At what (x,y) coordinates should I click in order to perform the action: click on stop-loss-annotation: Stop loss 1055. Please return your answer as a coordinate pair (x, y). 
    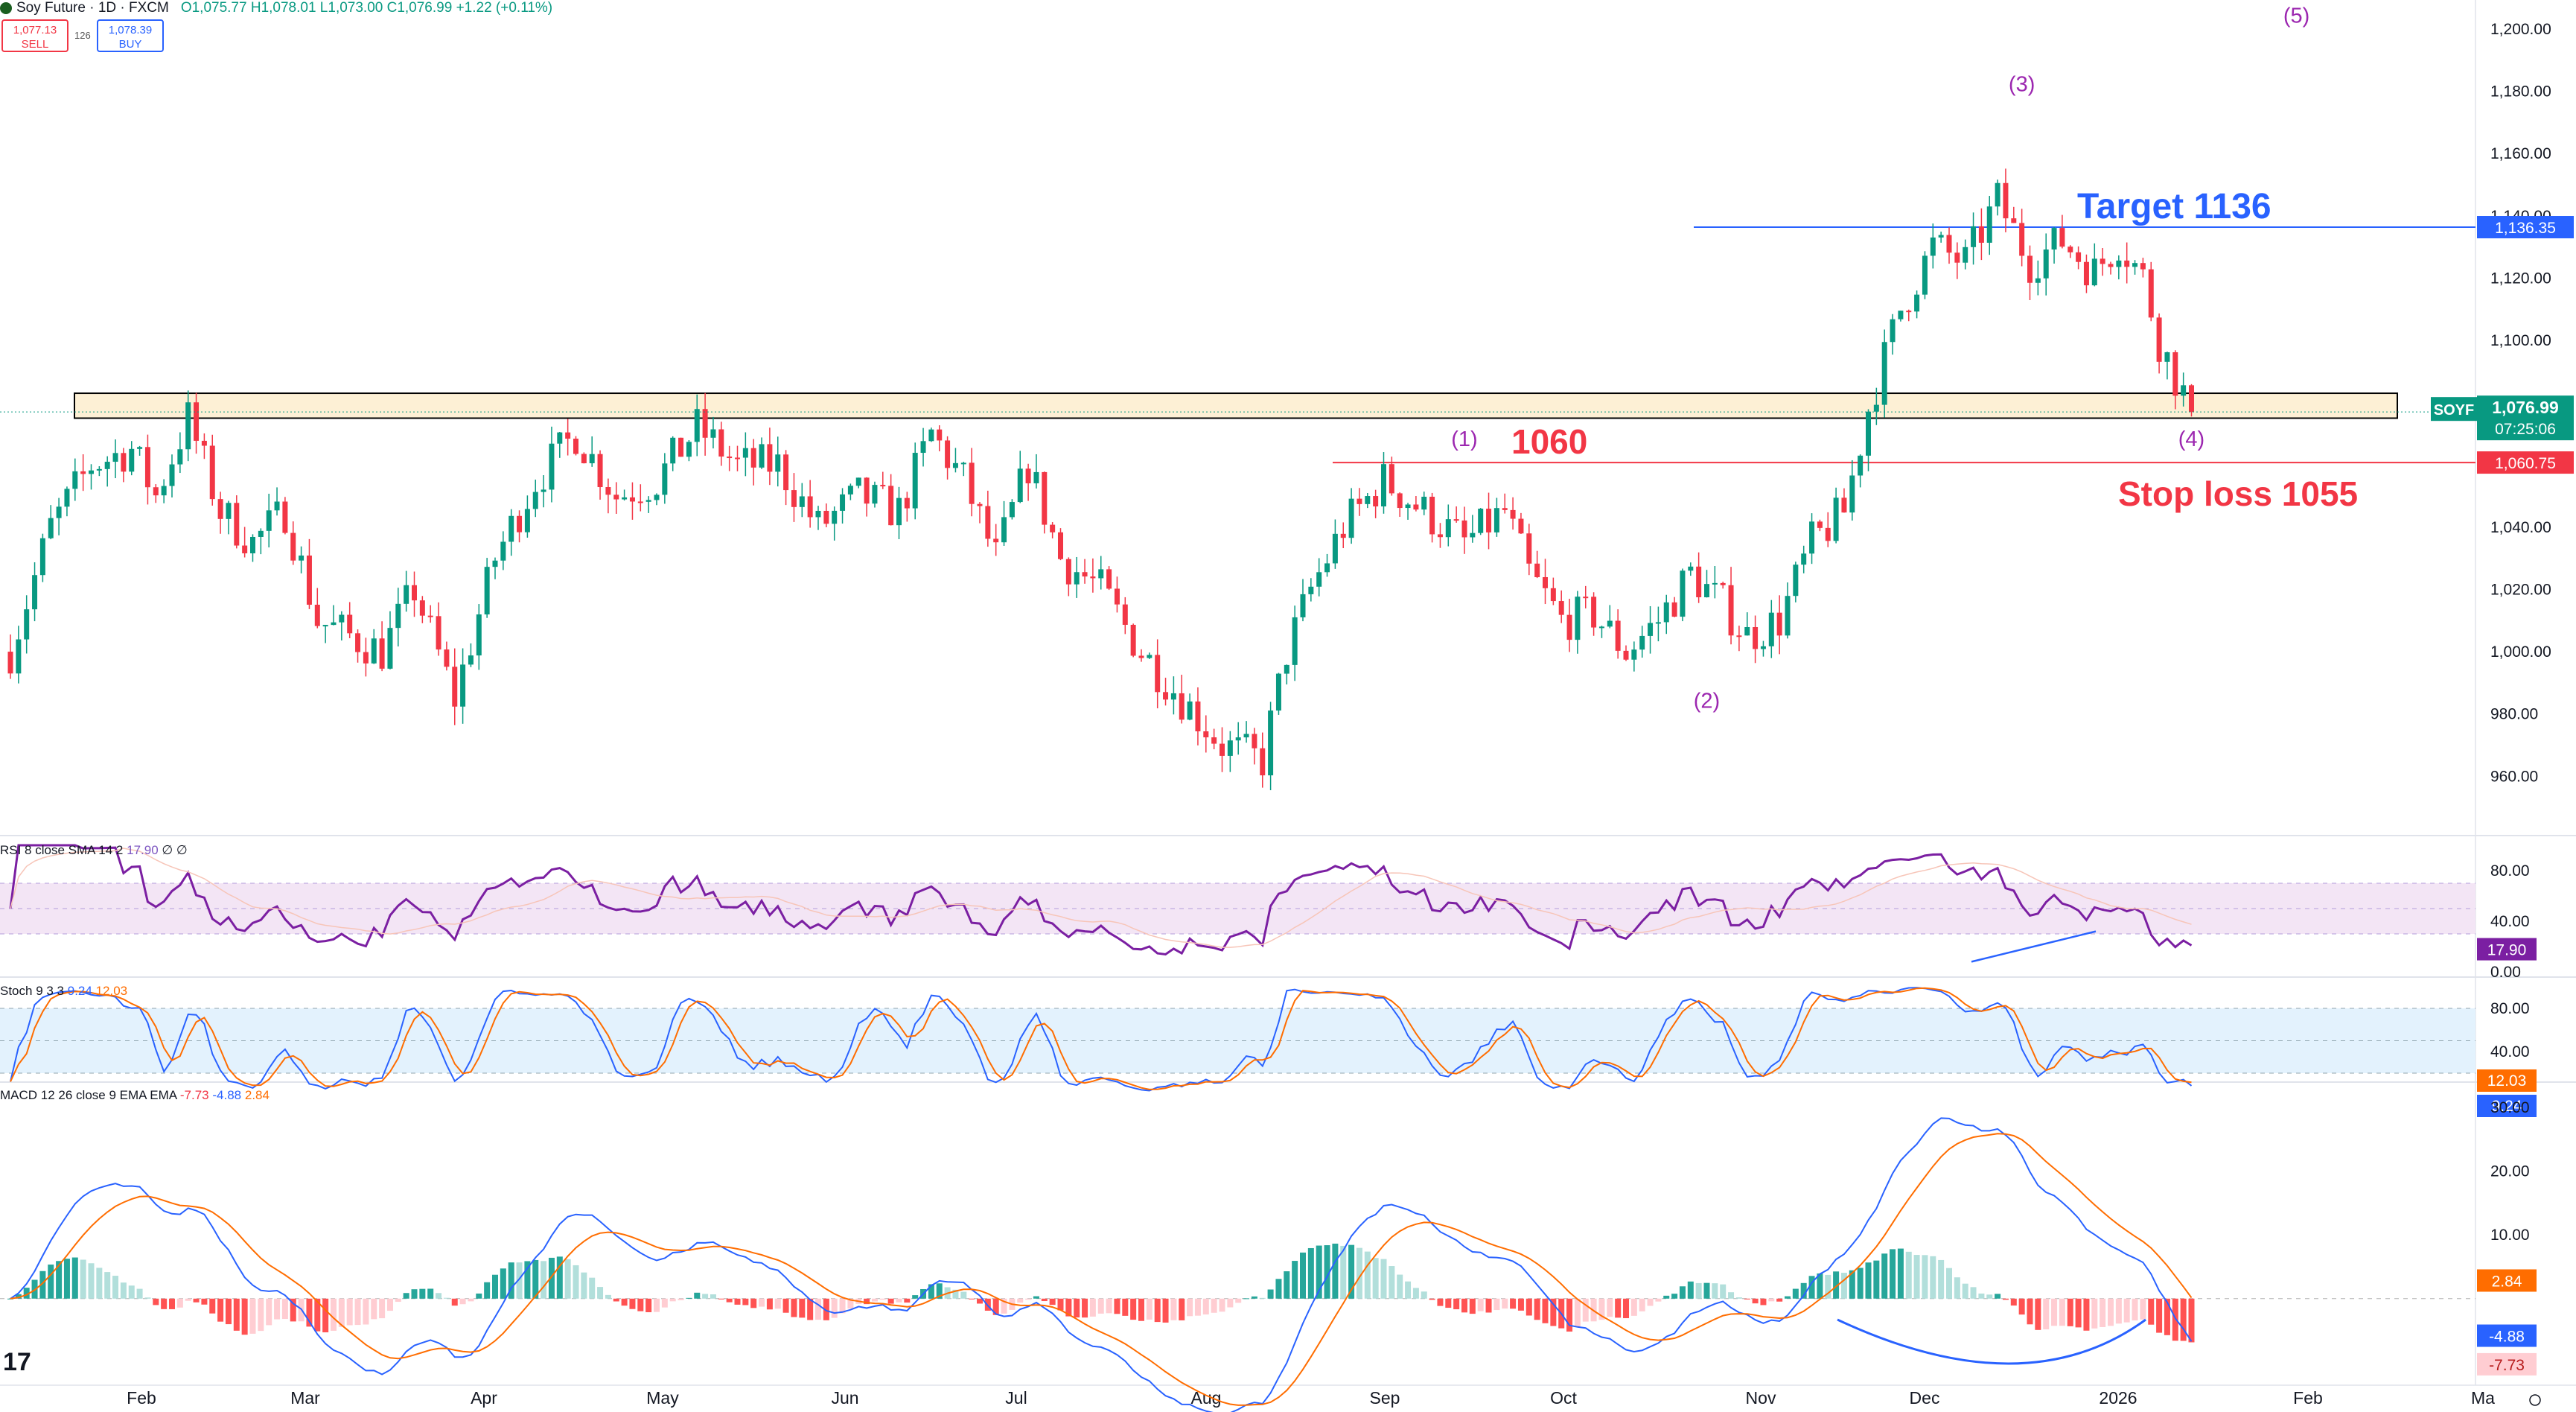
    Looking at the image, I should click on (2238, 493).